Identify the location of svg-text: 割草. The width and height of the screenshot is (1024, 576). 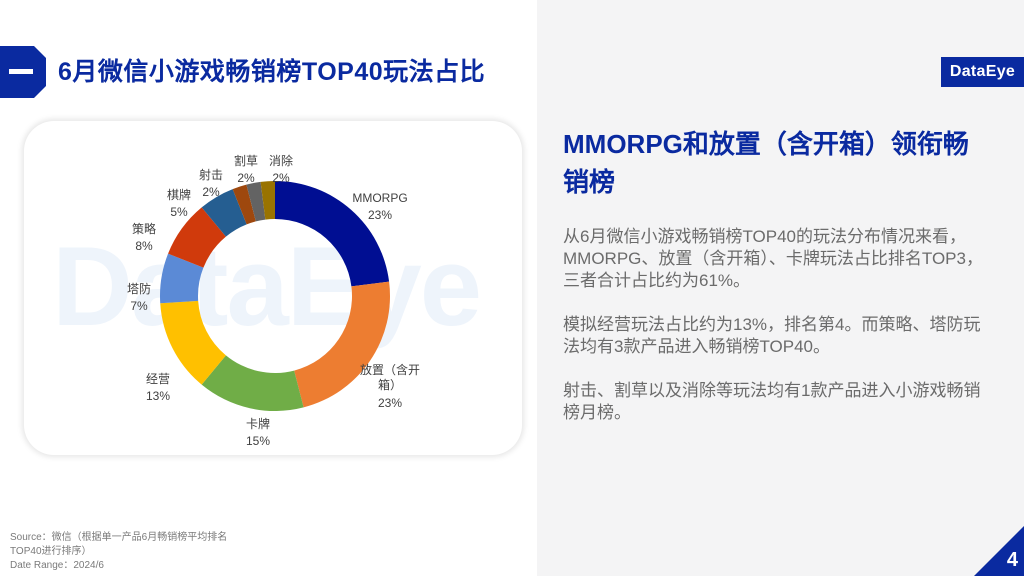
(246, 160).